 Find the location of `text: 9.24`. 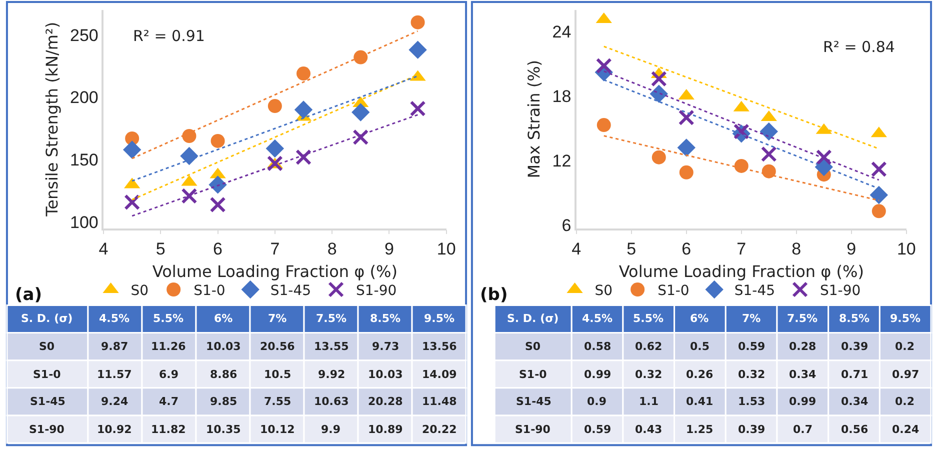

text: 9.24 is located at coordinates (114, 401).